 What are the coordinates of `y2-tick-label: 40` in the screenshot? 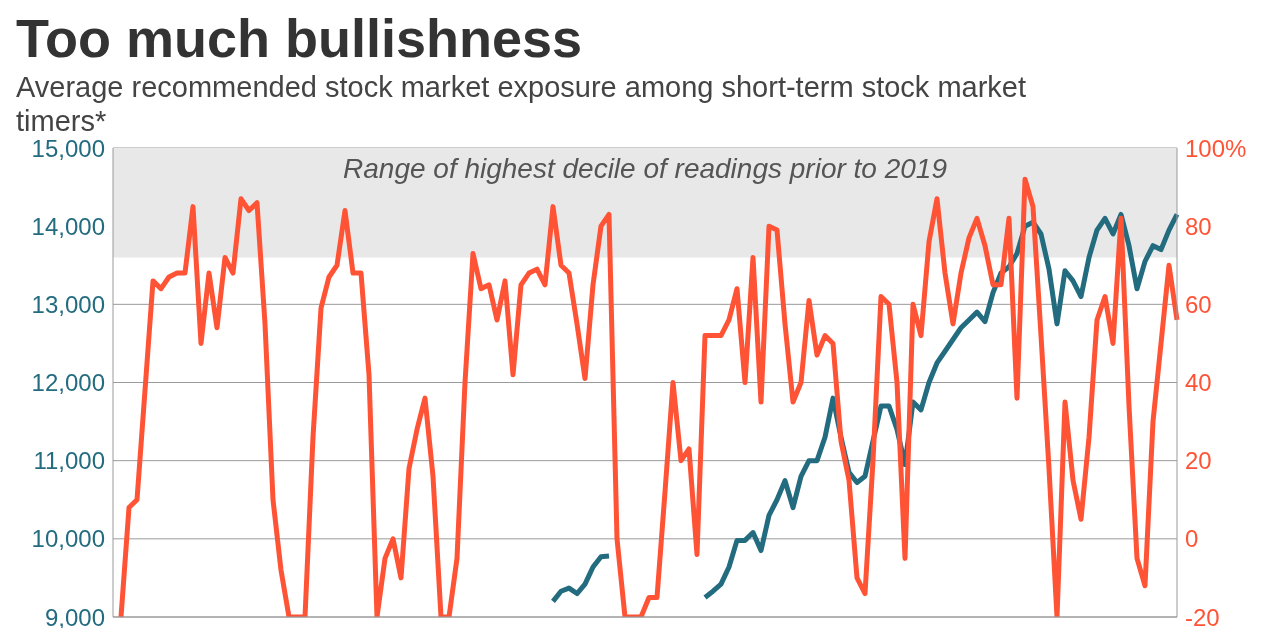 It's located at (1198, 383).